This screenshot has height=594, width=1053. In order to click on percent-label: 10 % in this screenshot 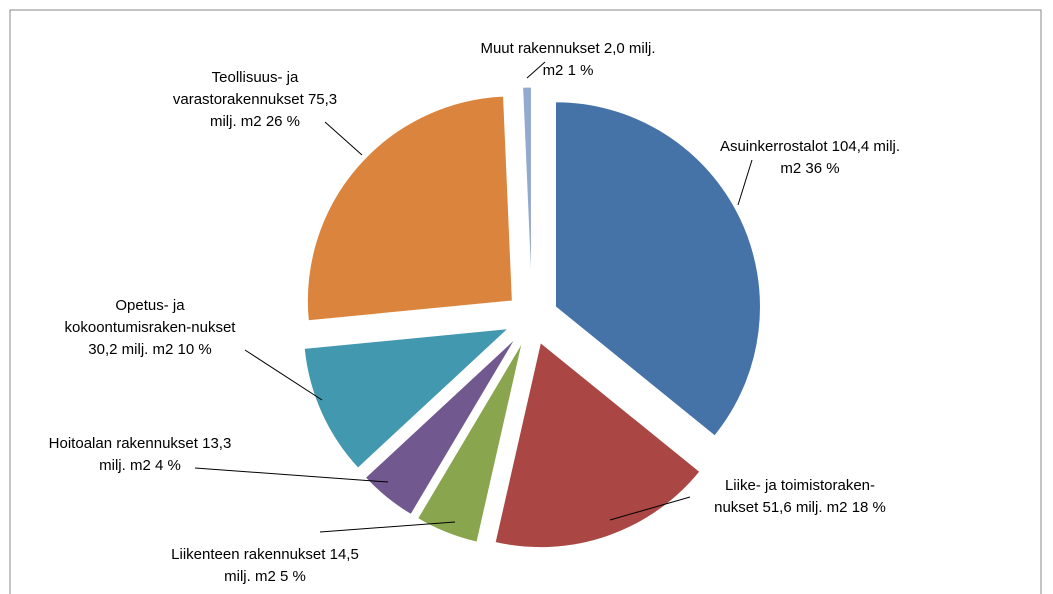, I will do `click(194, 349)`.